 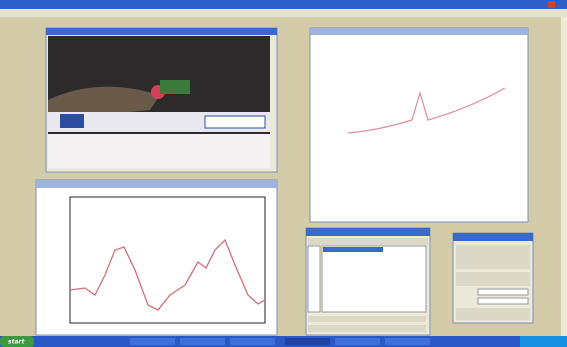 What do you see at coordinates (564, 176) in the screenshot?
I see `scrollbar` at bounding box center [564, 176].